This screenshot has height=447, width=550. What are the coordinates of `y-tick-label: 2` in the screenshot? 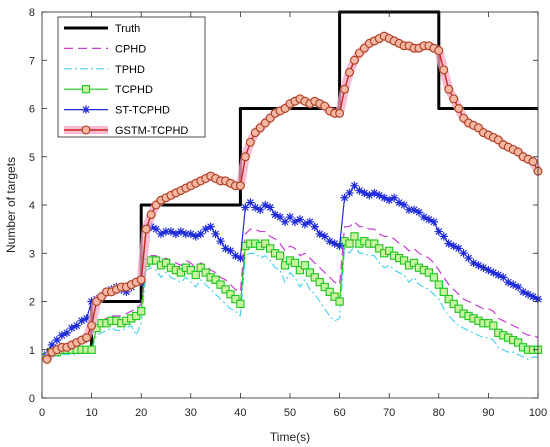 It's located at (32, 303).